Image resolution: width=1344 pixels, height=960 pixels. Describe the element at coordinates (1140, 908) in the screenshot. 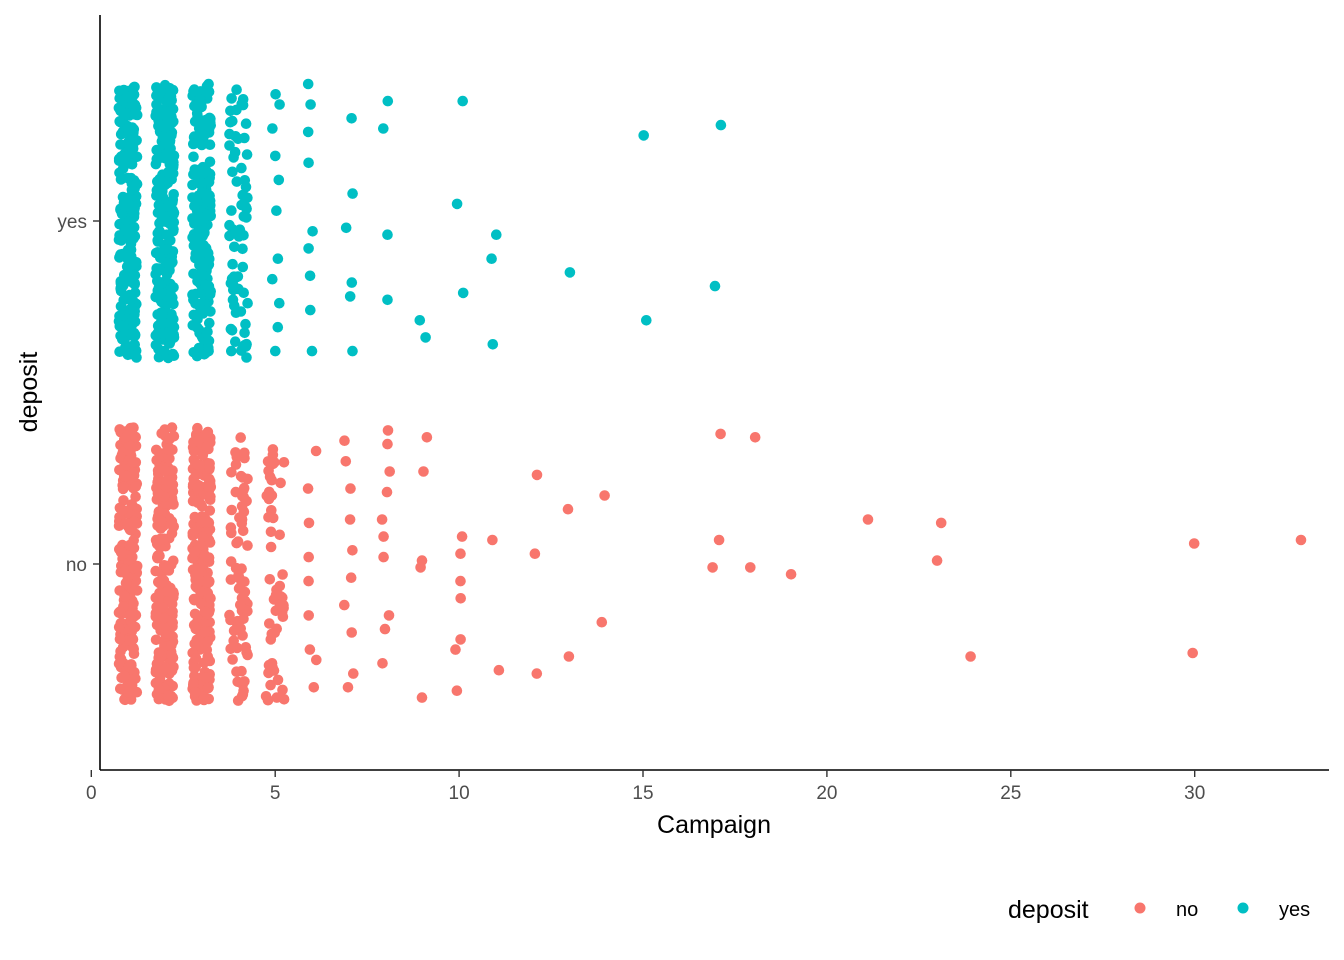

I see `legend-key-no` at that location.